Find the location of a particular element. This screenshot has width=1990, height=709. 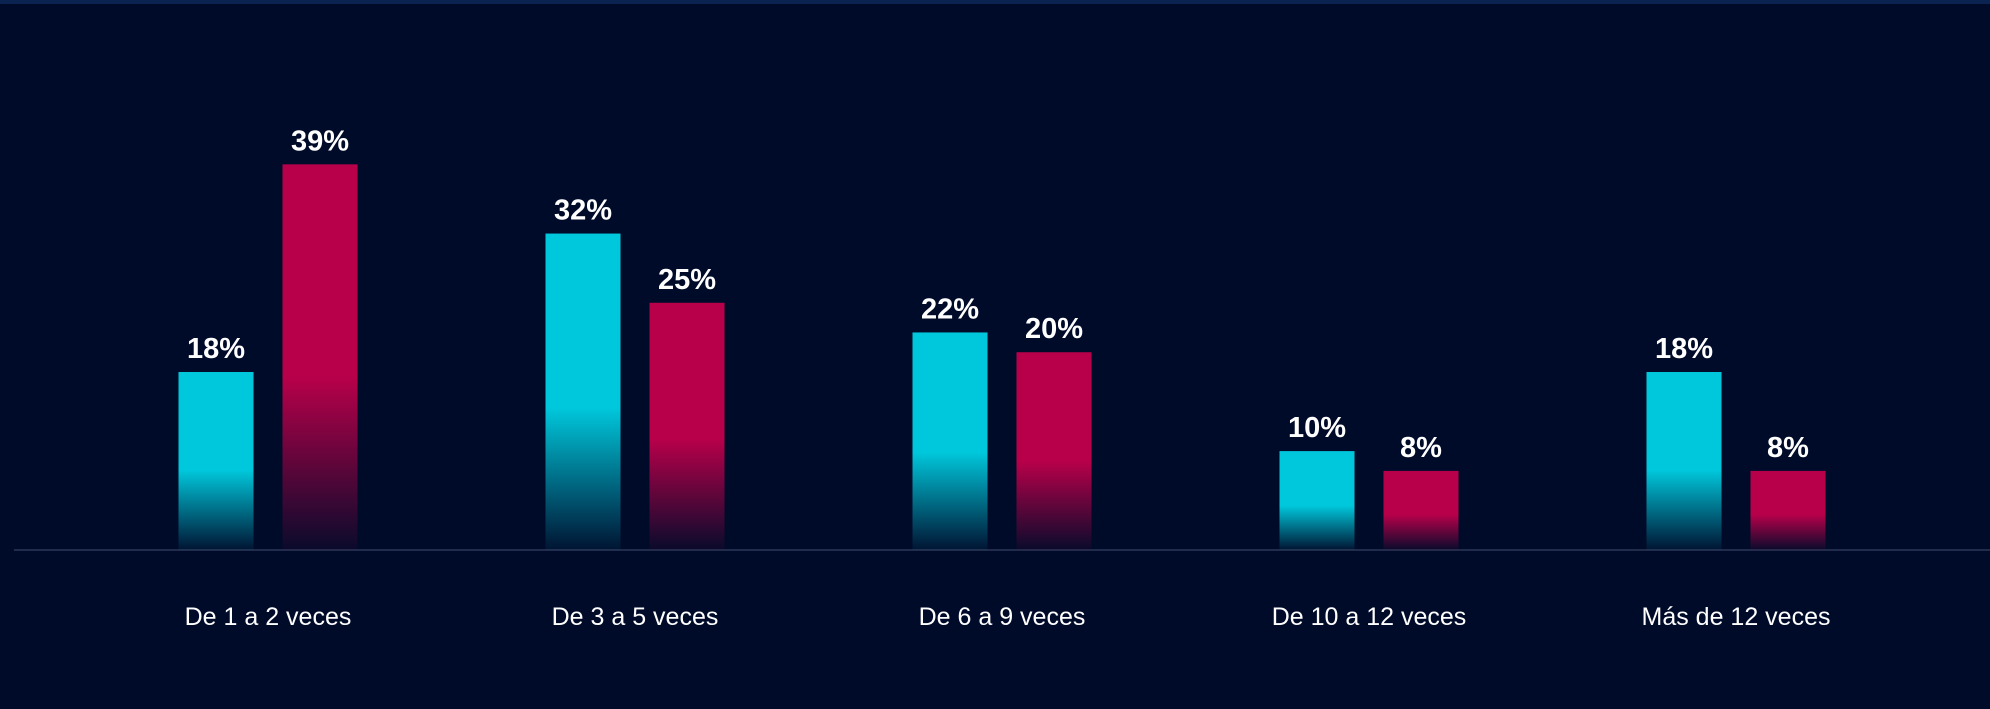

x-tick-label: De 3 a 5 veces is located at coordinates (635, 617).